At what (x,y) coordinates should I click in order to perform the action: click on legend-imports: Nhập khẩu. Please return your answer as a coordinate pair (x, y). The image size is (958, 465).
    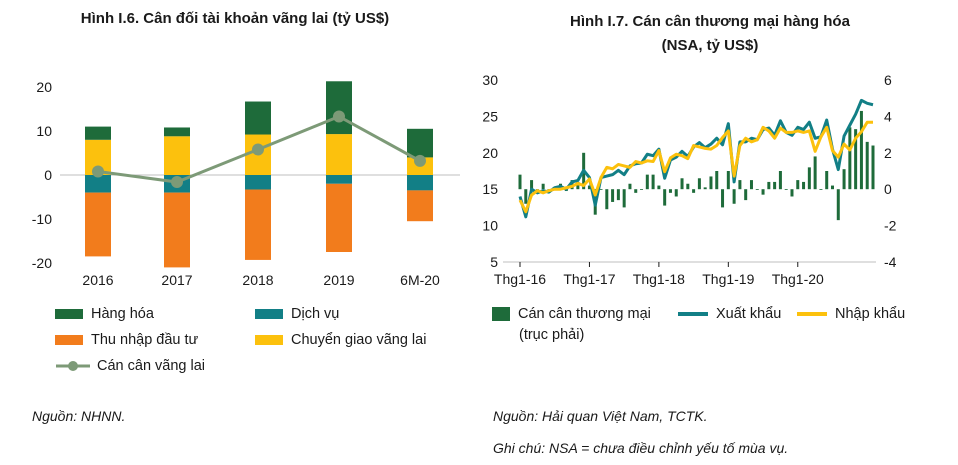
    Looking at the image, I should click on (851, 314).